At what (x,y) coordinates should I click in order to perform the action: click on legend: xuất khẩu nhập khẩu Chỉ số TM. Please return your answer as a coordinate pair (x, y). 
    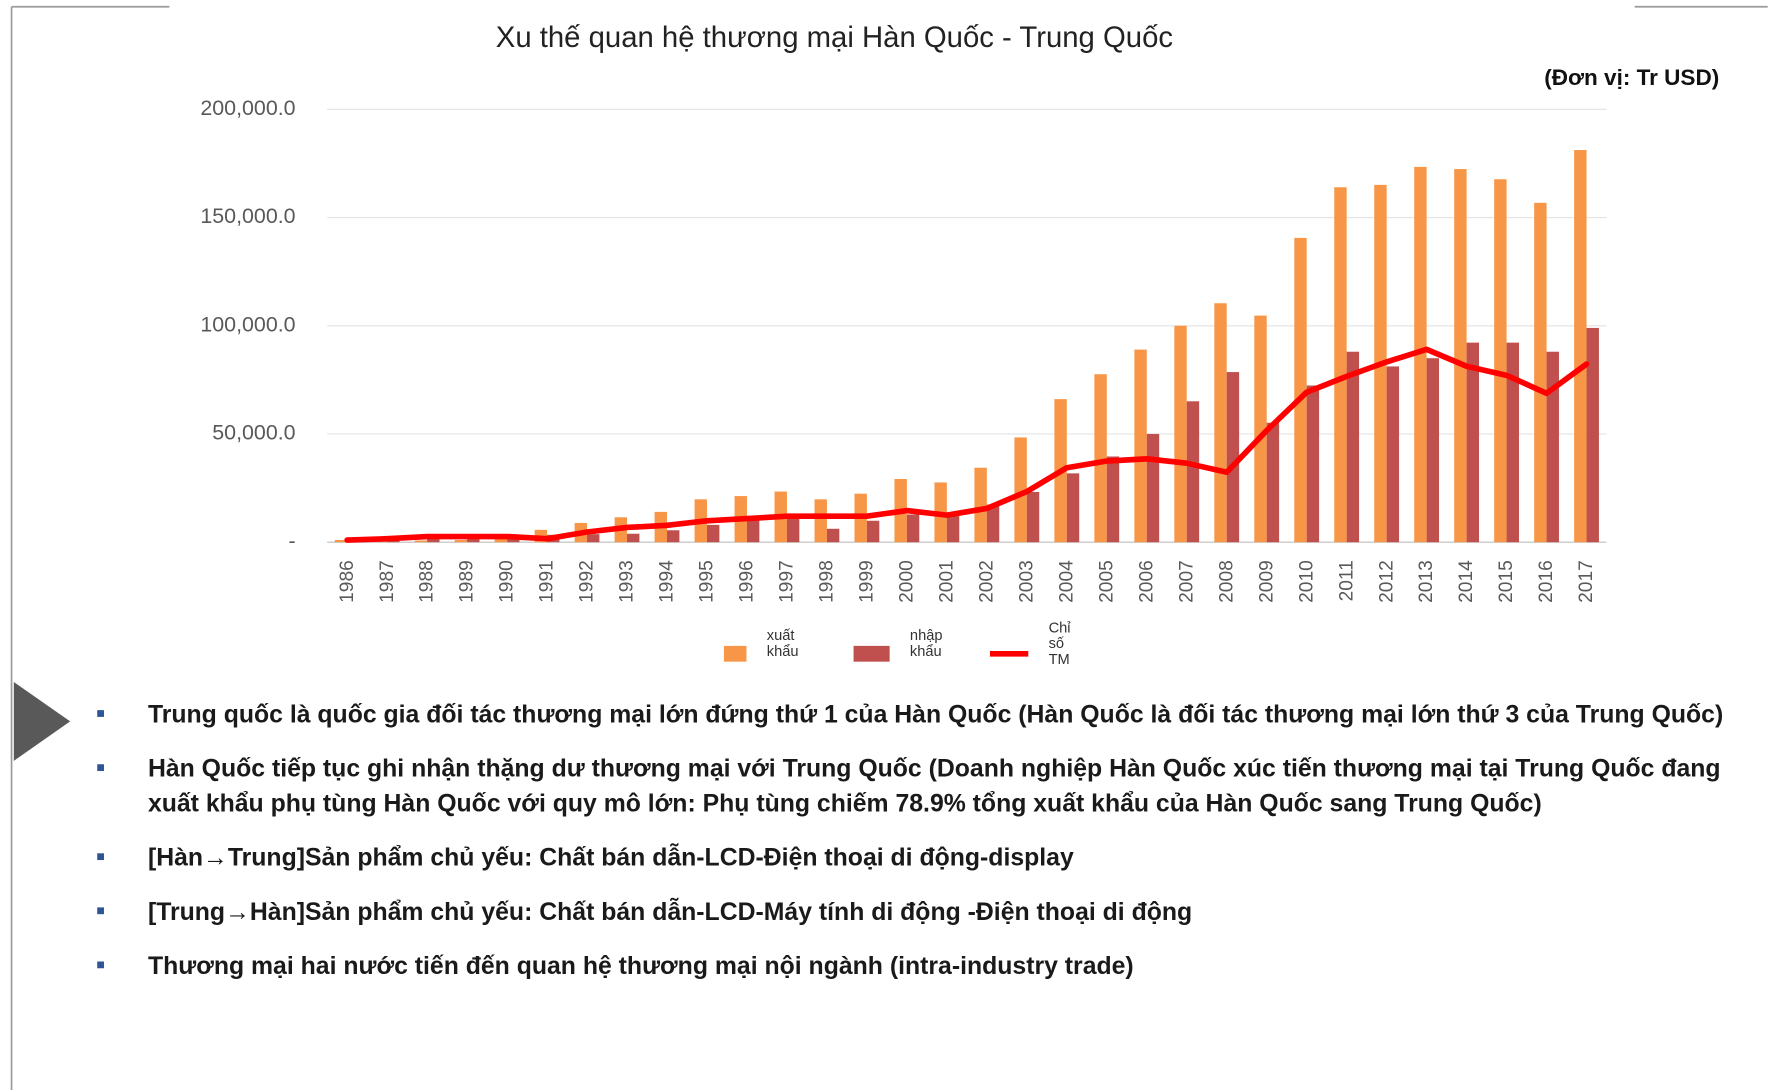
    Looking at the image, I should click on (897, 643).